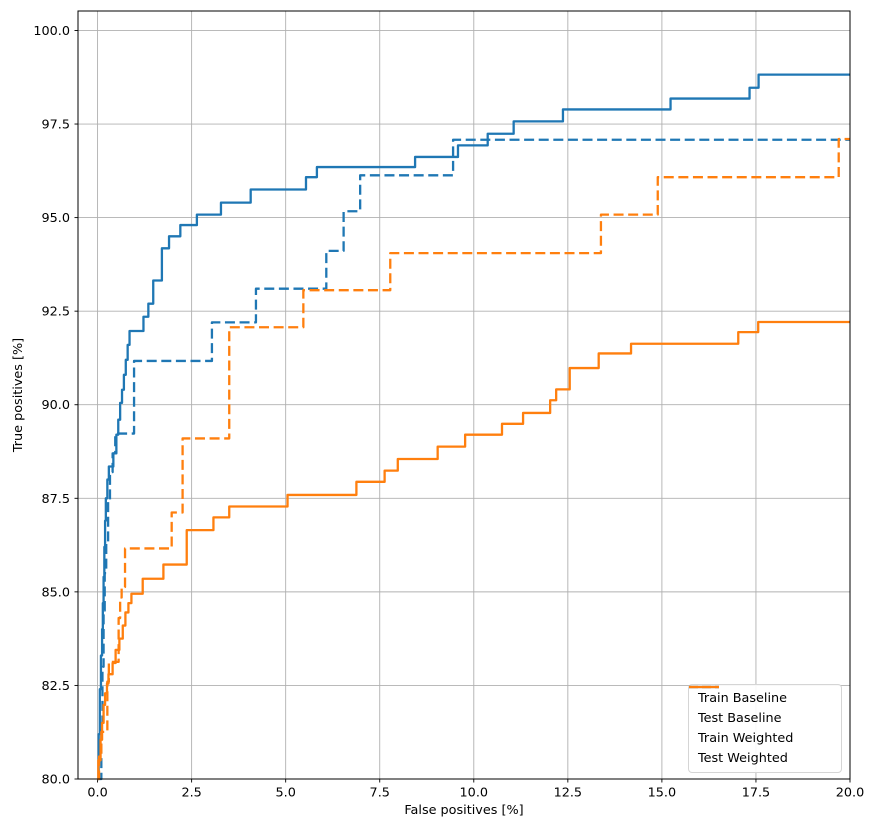 The height and width of the screenshot is (833, 874). I want to click on y-tick-label: 100.0, so click(51, 31).